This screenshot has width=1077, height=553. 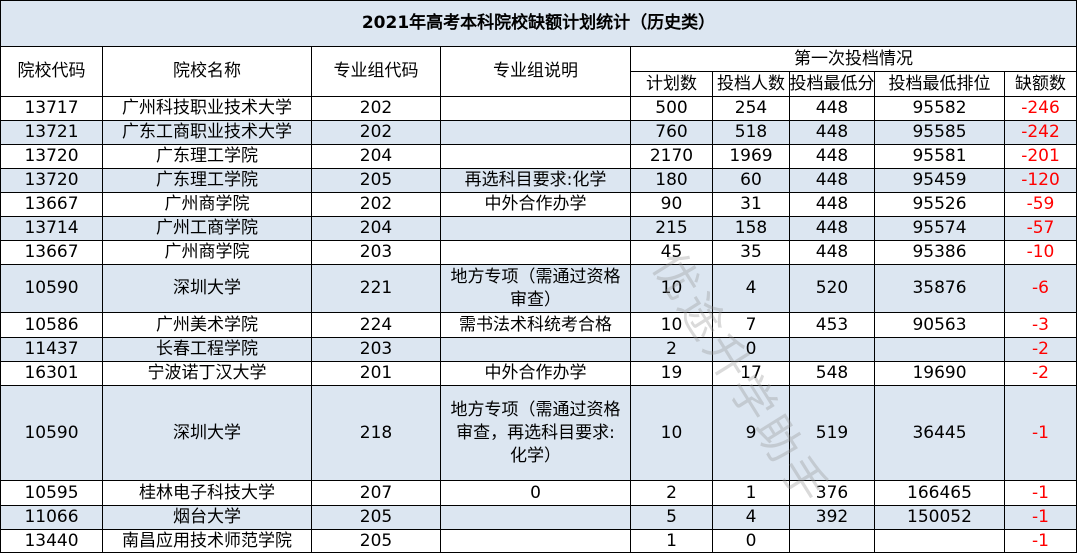 I want to click on header-cell: 院校名称, so click(x=207, y=72).